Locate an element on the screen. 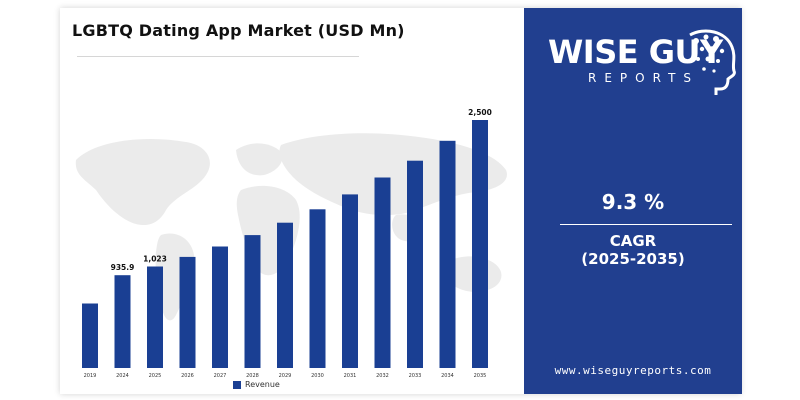 This screenshot has height=400, width=800. chart-title: LGBTQ Dating App Market (USD Mn) is located at coordinates (238, 30).